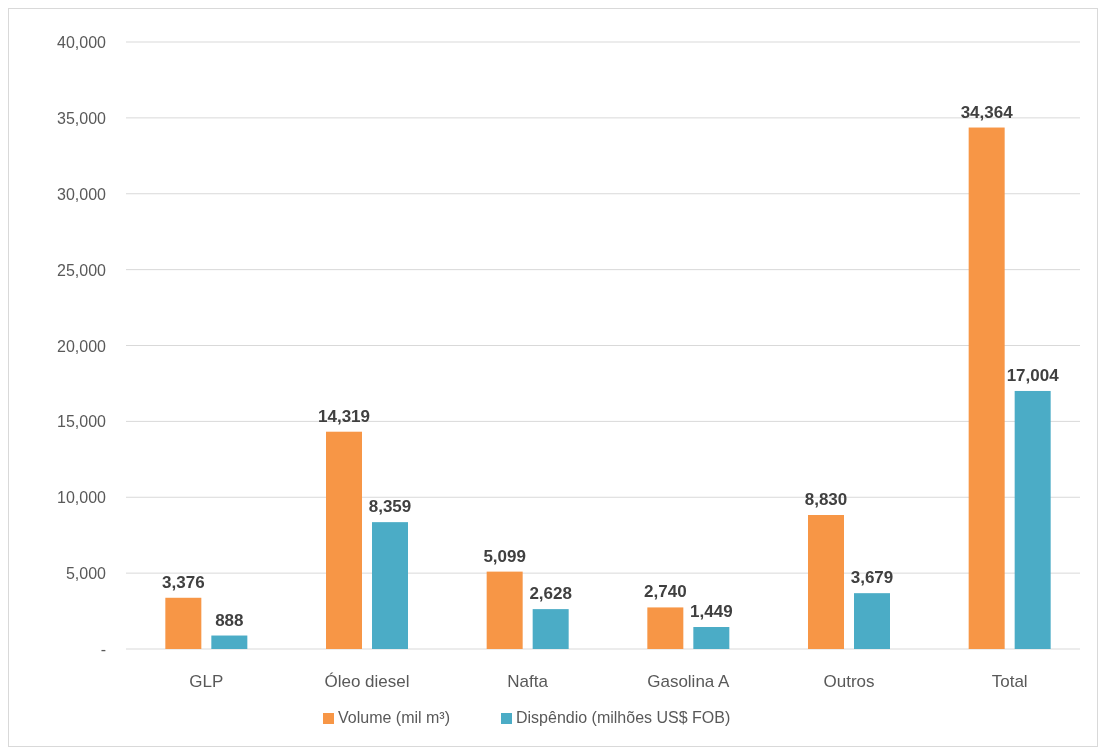 The height and width of the screenshot is (755, 1106). What do you see at coordinates (665, 592) in the screenshot?
I see `data-label: 2,740` at bounding box center [665, 592].